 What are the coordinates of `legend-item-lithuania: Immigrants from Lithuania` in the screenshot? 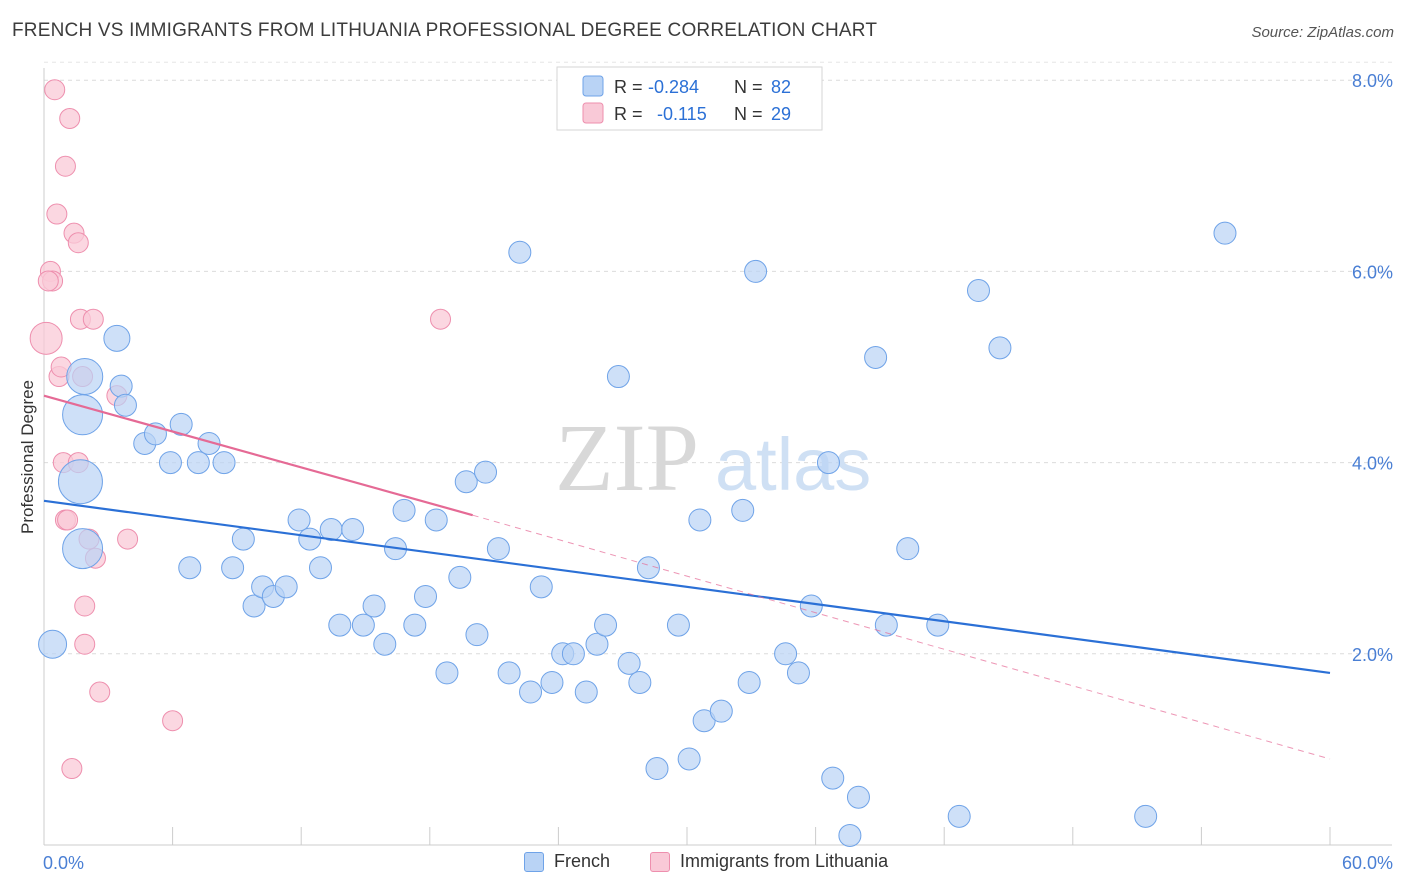 It's located at (769, 861).